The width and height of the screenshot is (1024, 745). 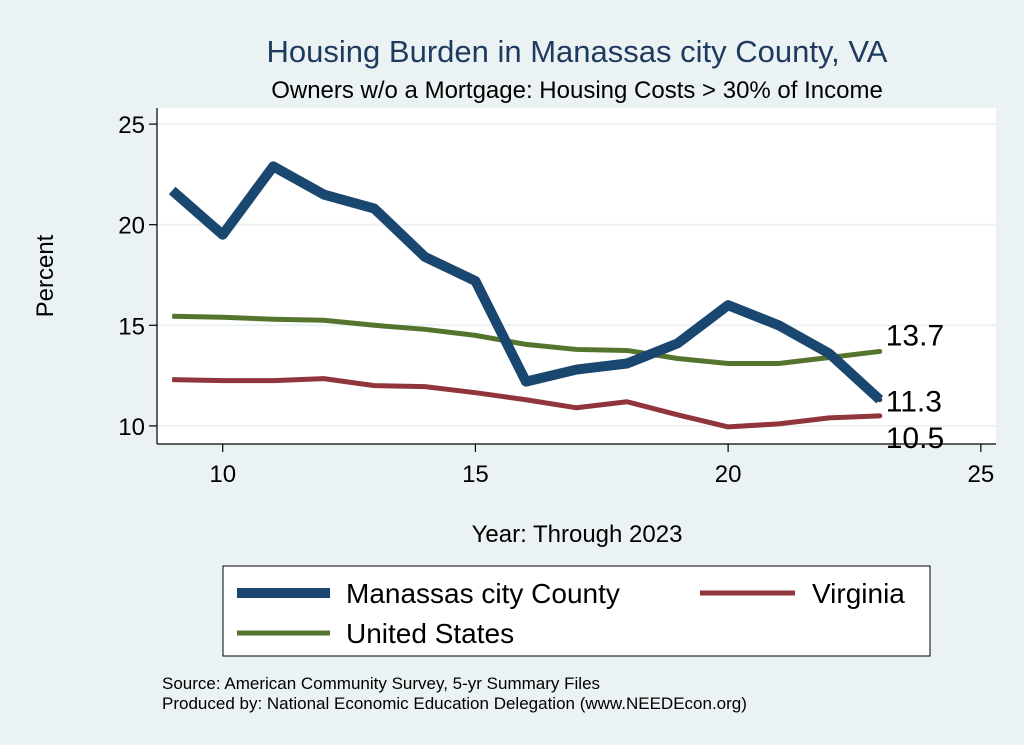 What do you see at coordinates (131, 427) in the screenshot?
I see `y-tick-label-10: 10` at bounding box center [131, 427].